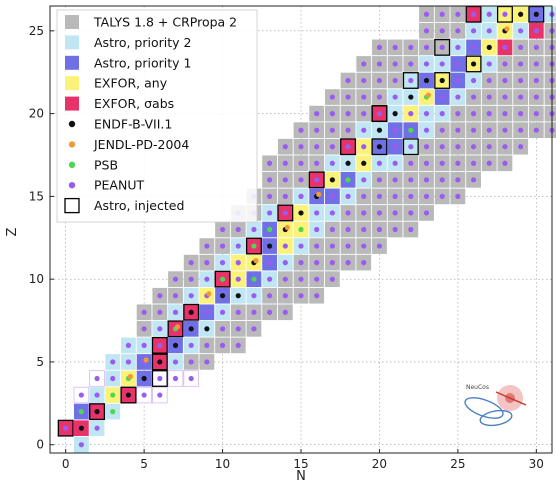 The height and width of the screenshot is (486, 556). Describe the element at coordinates (119, 185) in the screenshot. I see `legend-label: PEANUT` at that location.